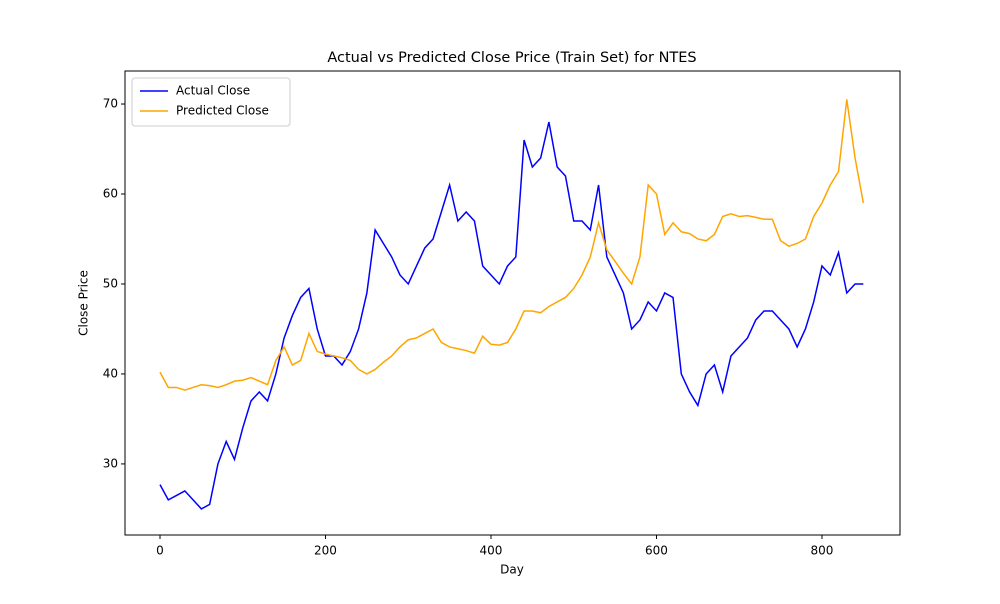 Image resolution: width=1000 pixels, height=604 pixels. I want to click on y-axis-label: Close Price, so click(84, 303).